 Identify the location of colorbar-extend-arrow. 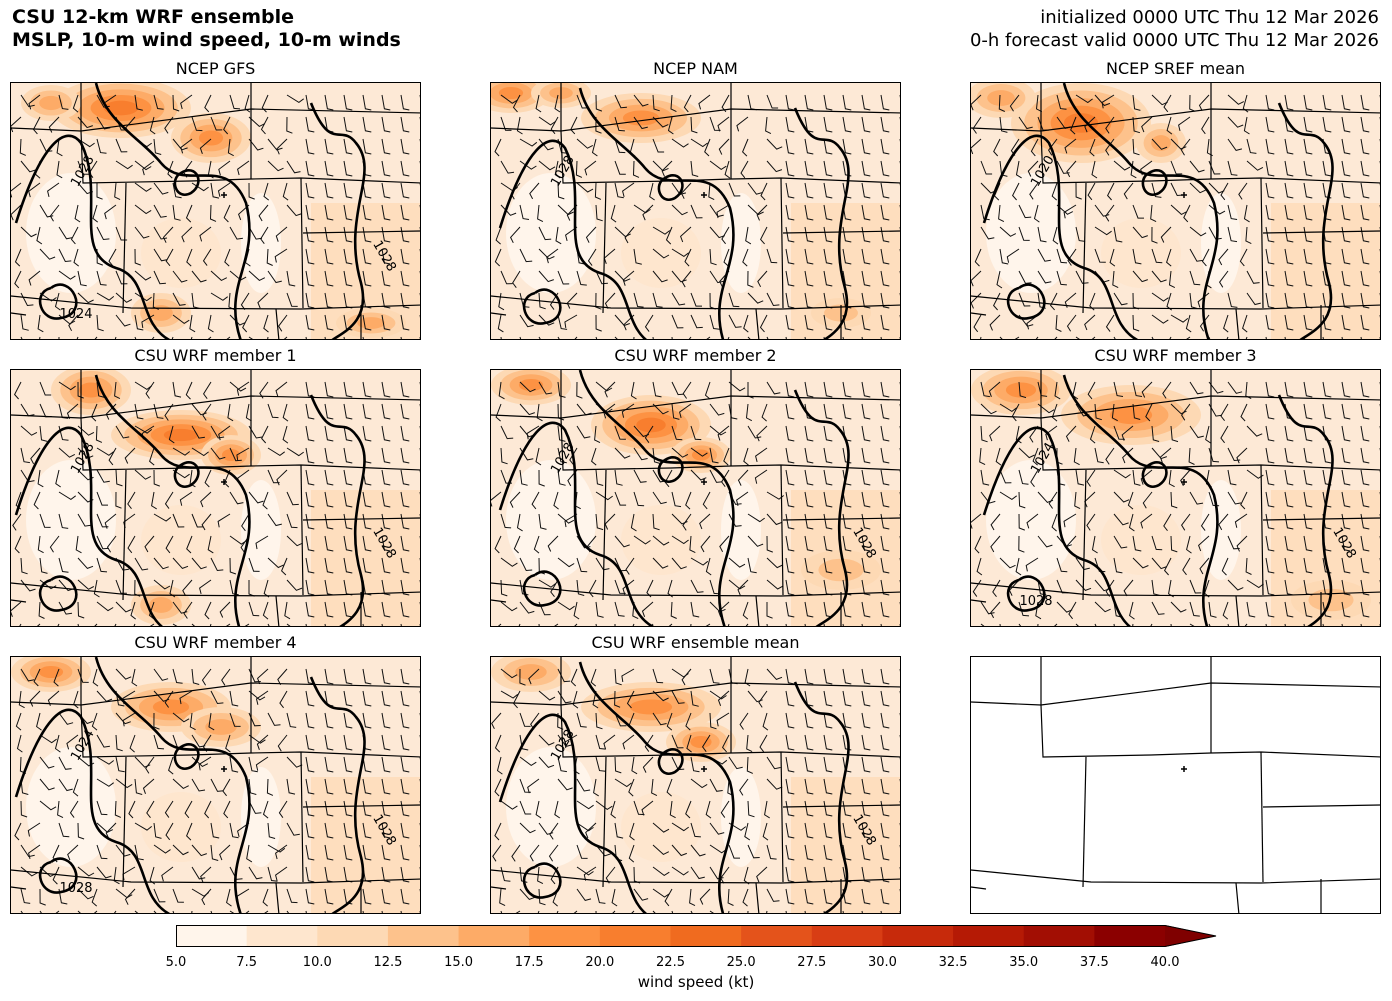
(1190, 936).